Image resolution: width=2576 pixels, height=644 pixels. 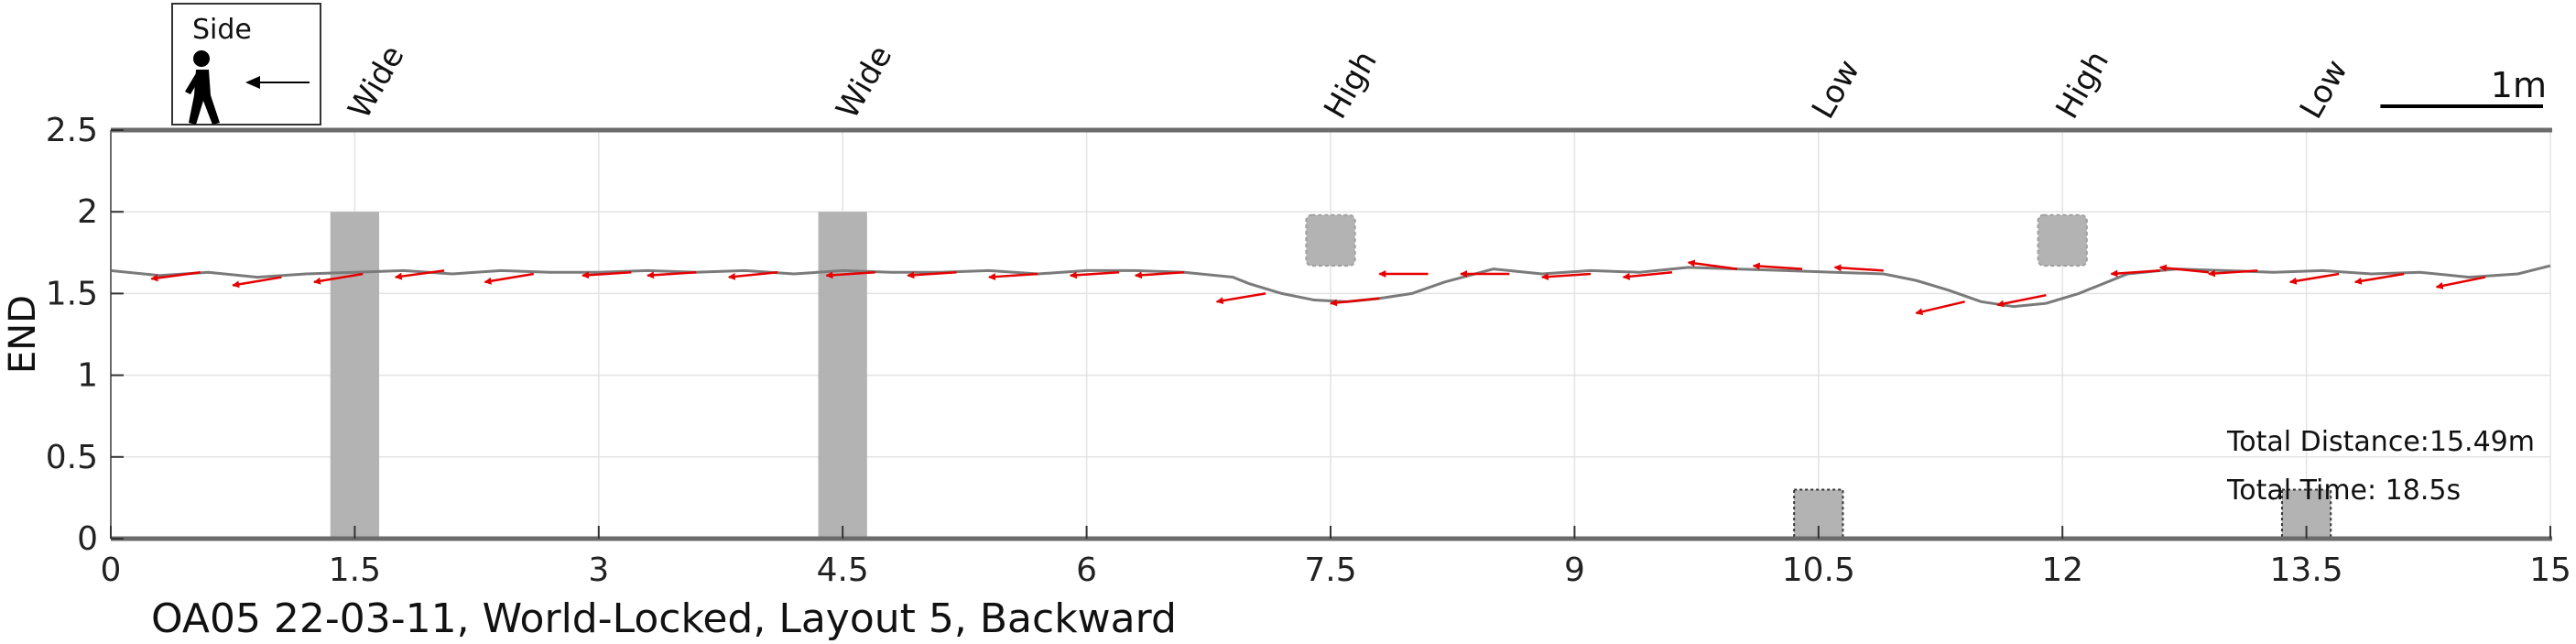 What do you see at coordinates (2550, 570) in the screenshot?
I see `x-tick-label: 15` at bounding box center [2550, 570].